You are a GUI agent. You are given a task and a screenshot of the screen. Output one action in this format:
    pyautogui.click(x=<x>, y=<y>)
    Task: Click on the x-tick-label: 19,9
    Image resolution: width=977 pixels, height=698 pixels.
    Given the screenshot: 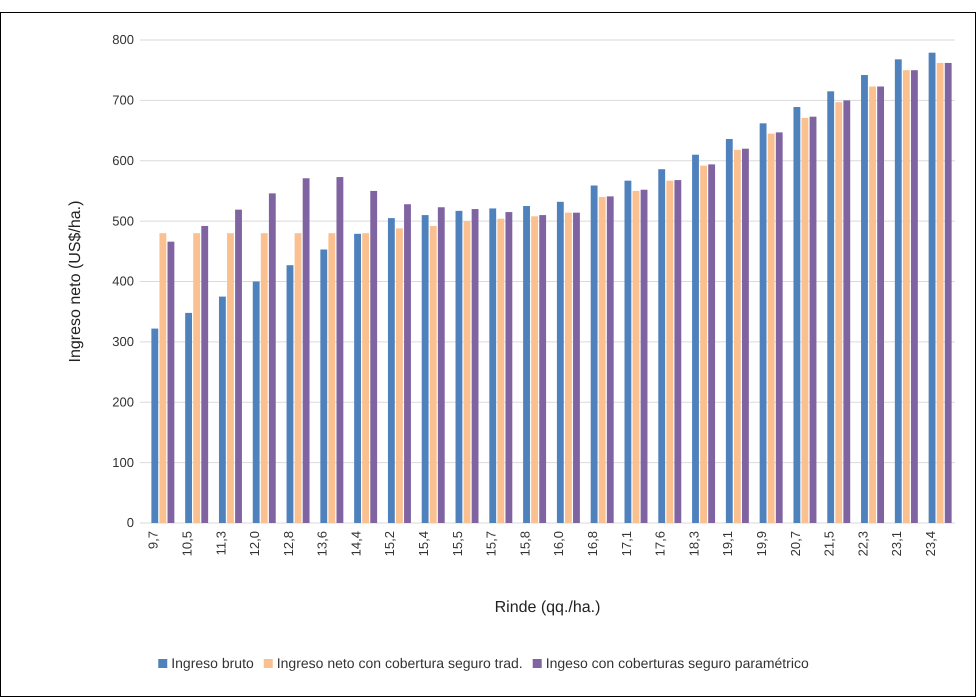 What is the action you would take?
    pyautogui.click(x=761, y=543)
    